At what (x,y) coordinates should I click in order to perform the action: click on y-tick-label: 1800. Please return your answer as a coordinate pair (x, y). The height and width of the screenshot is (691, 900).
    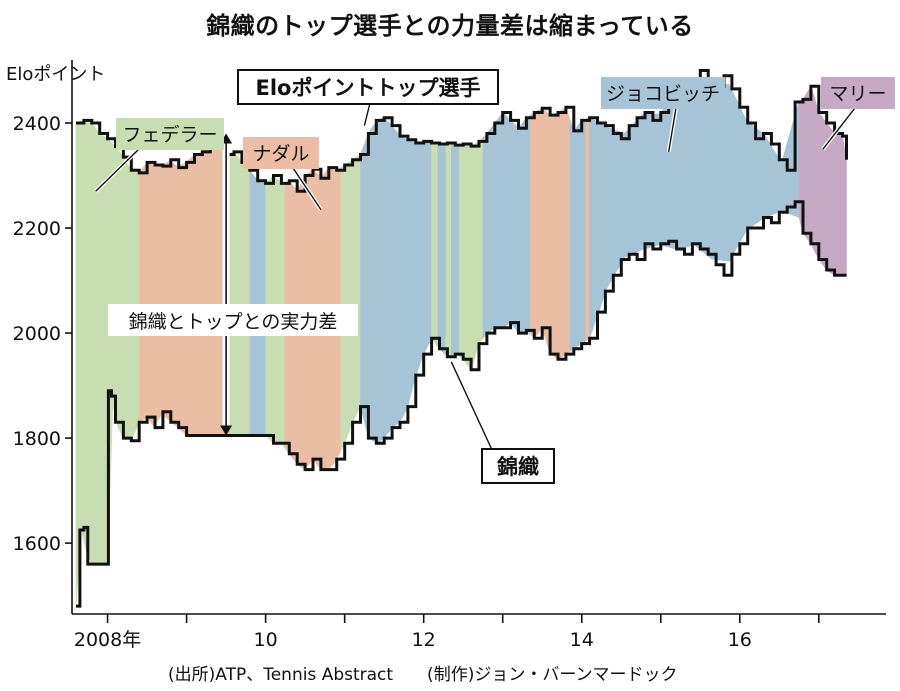
    Looking at the image, I should click on (37, 439).